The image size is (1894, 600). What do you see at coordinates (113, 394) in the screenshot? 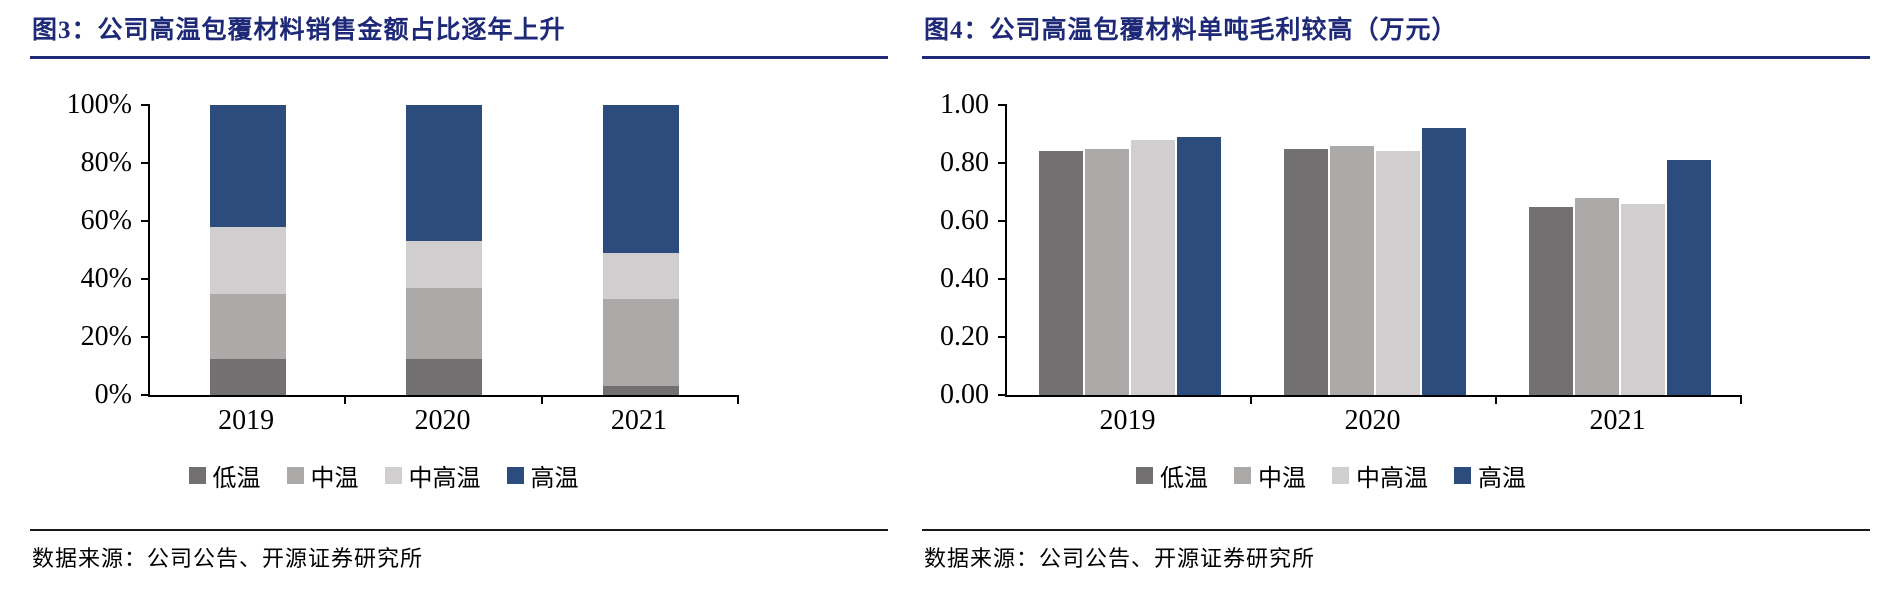
I see `y-axis-tick-label: 0%` at bounding box center [113, 394].